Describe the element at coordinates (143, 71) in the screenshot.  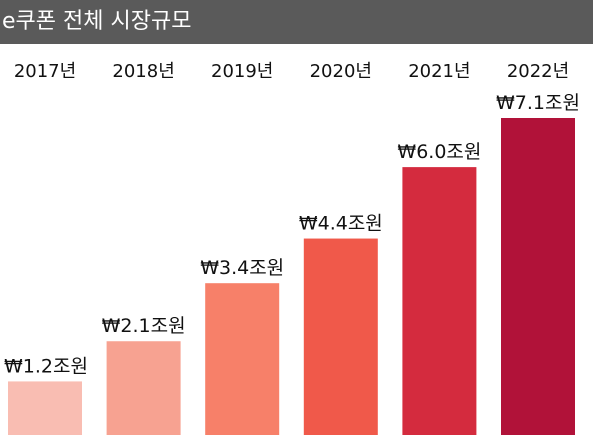
I see `year-label: 2018년` at that location.